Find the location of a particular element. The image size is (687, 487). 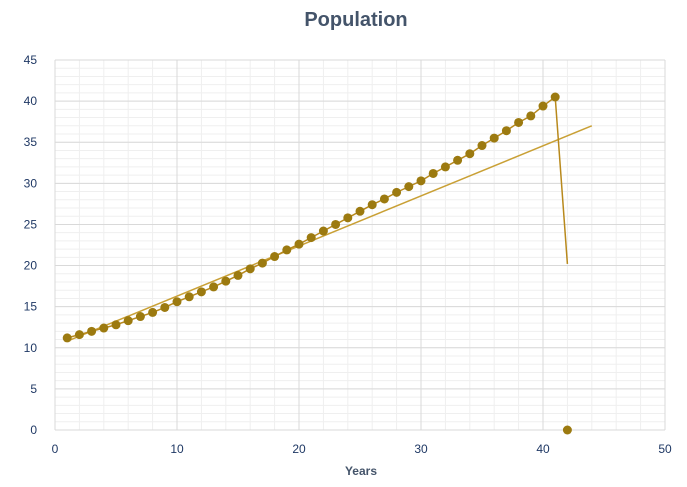

x-axis-tick-labels: 0 10 20 30 40 50 is located at coordinates (362, 449).